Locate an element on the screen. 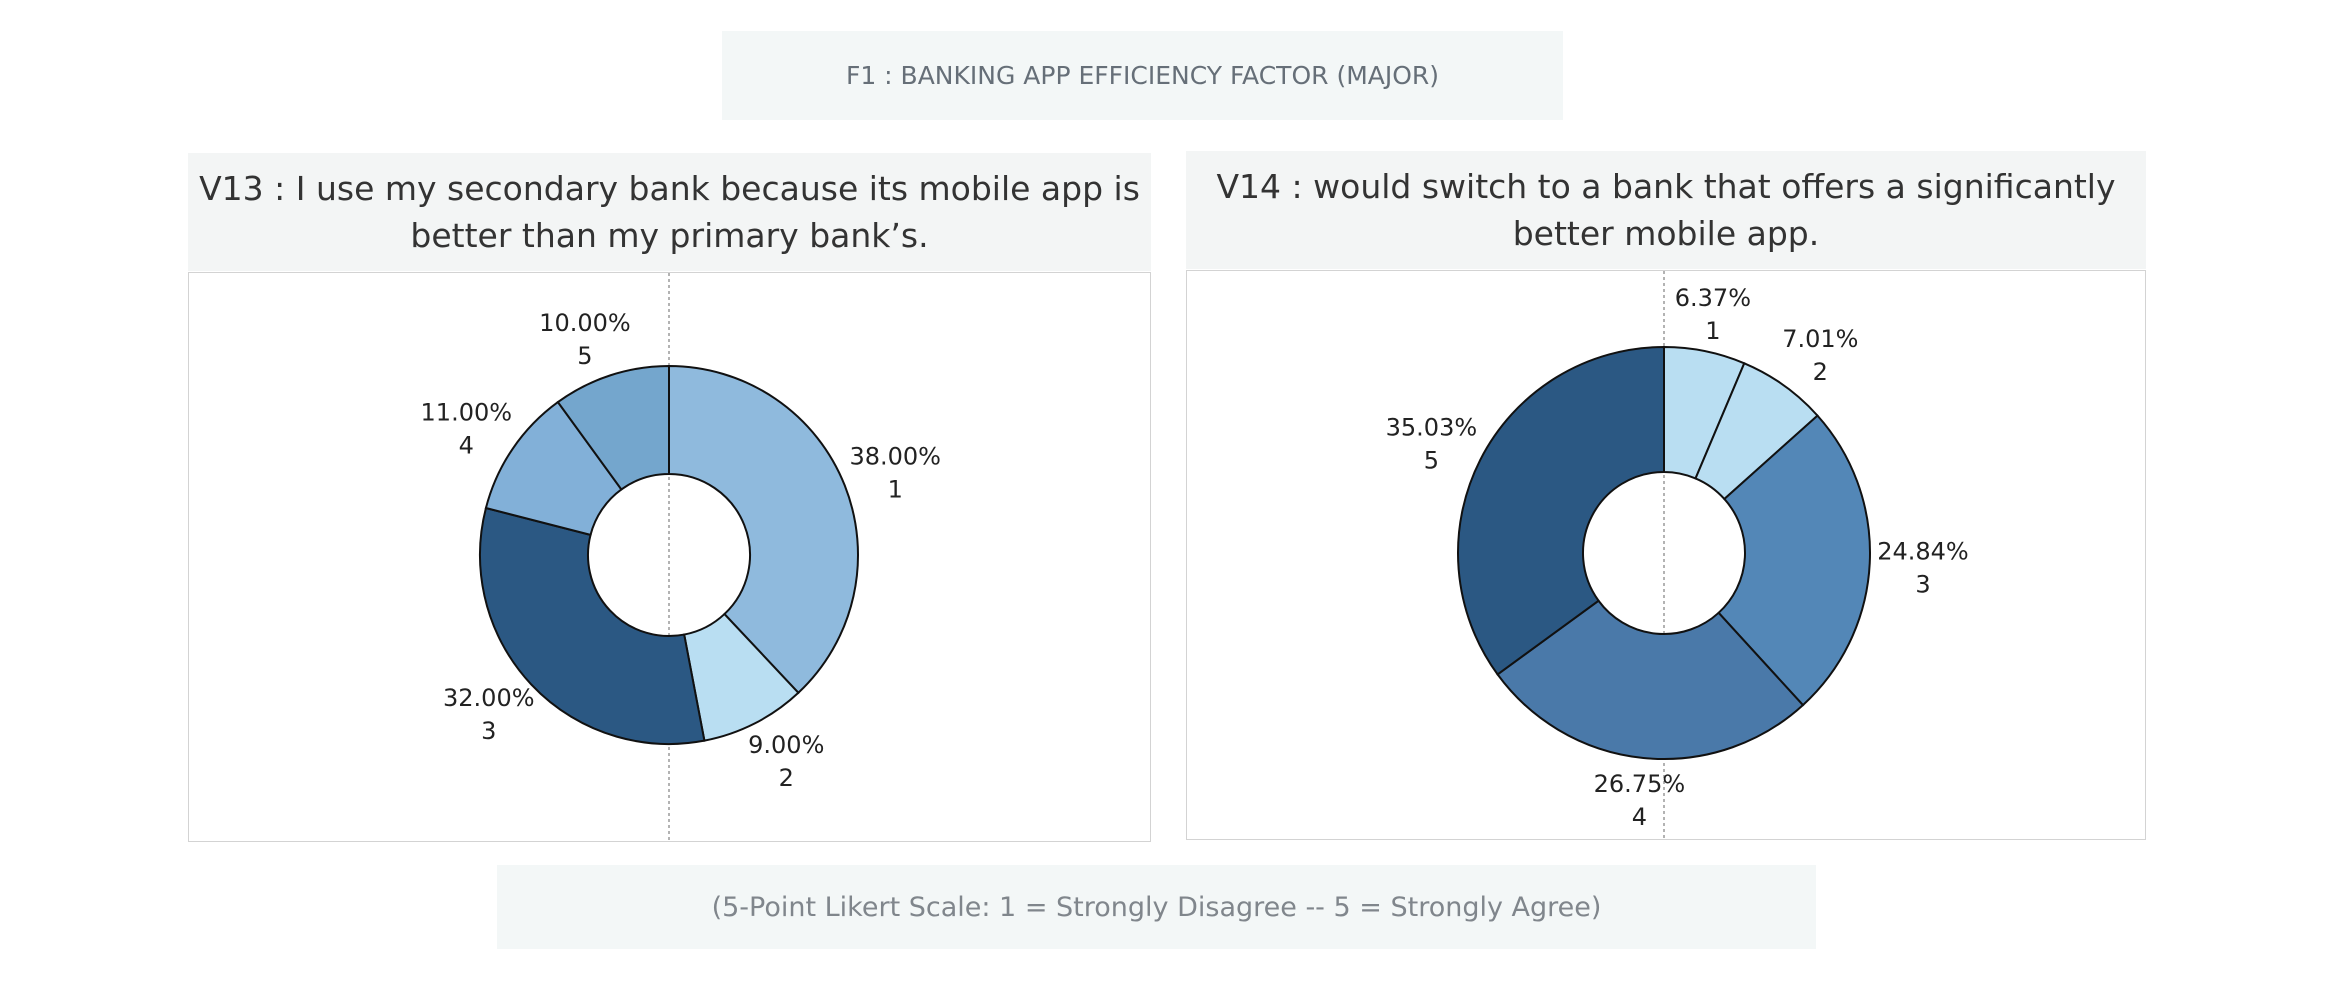  slice-label-3: 24.84% 3 is located at coordinates (1923, 567).